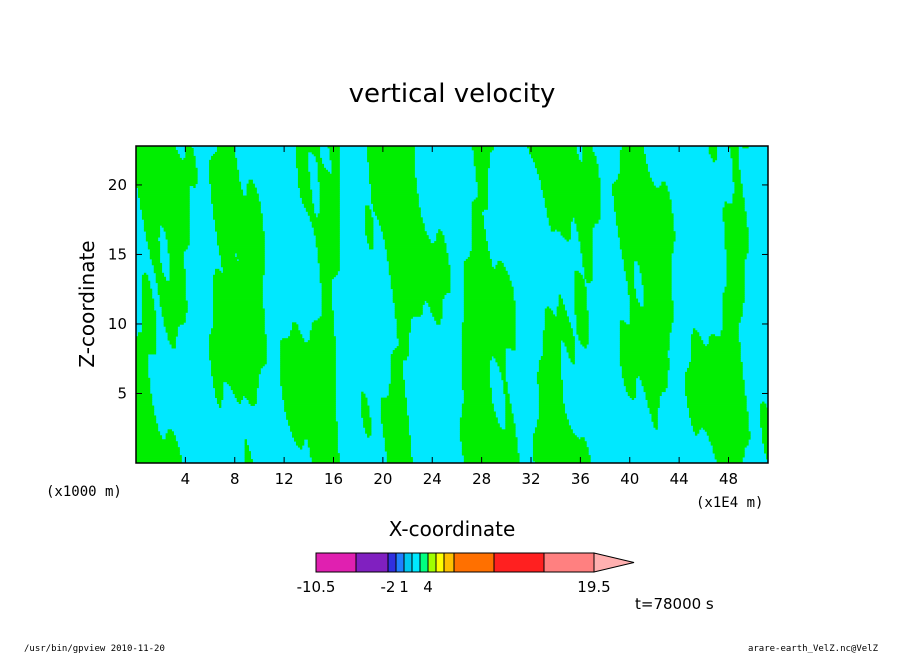 Image resolution: width=904 pixels, height=654 pixels. What do you see at coordinates (580, 479) in the screenshot?
I see `x-tick-label: 36` at bounding box center [580, 479].